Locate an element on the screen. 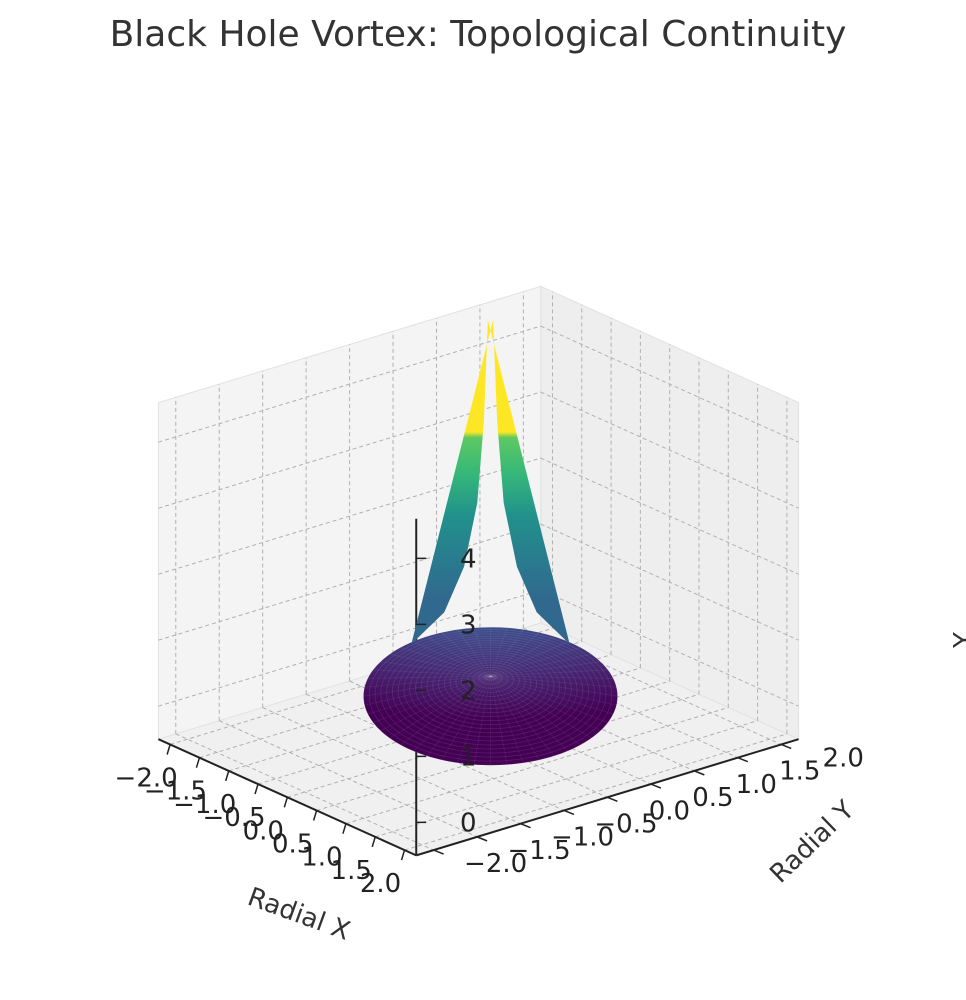  y-tick-label: −2.0 is located at coordinates (495, 864).